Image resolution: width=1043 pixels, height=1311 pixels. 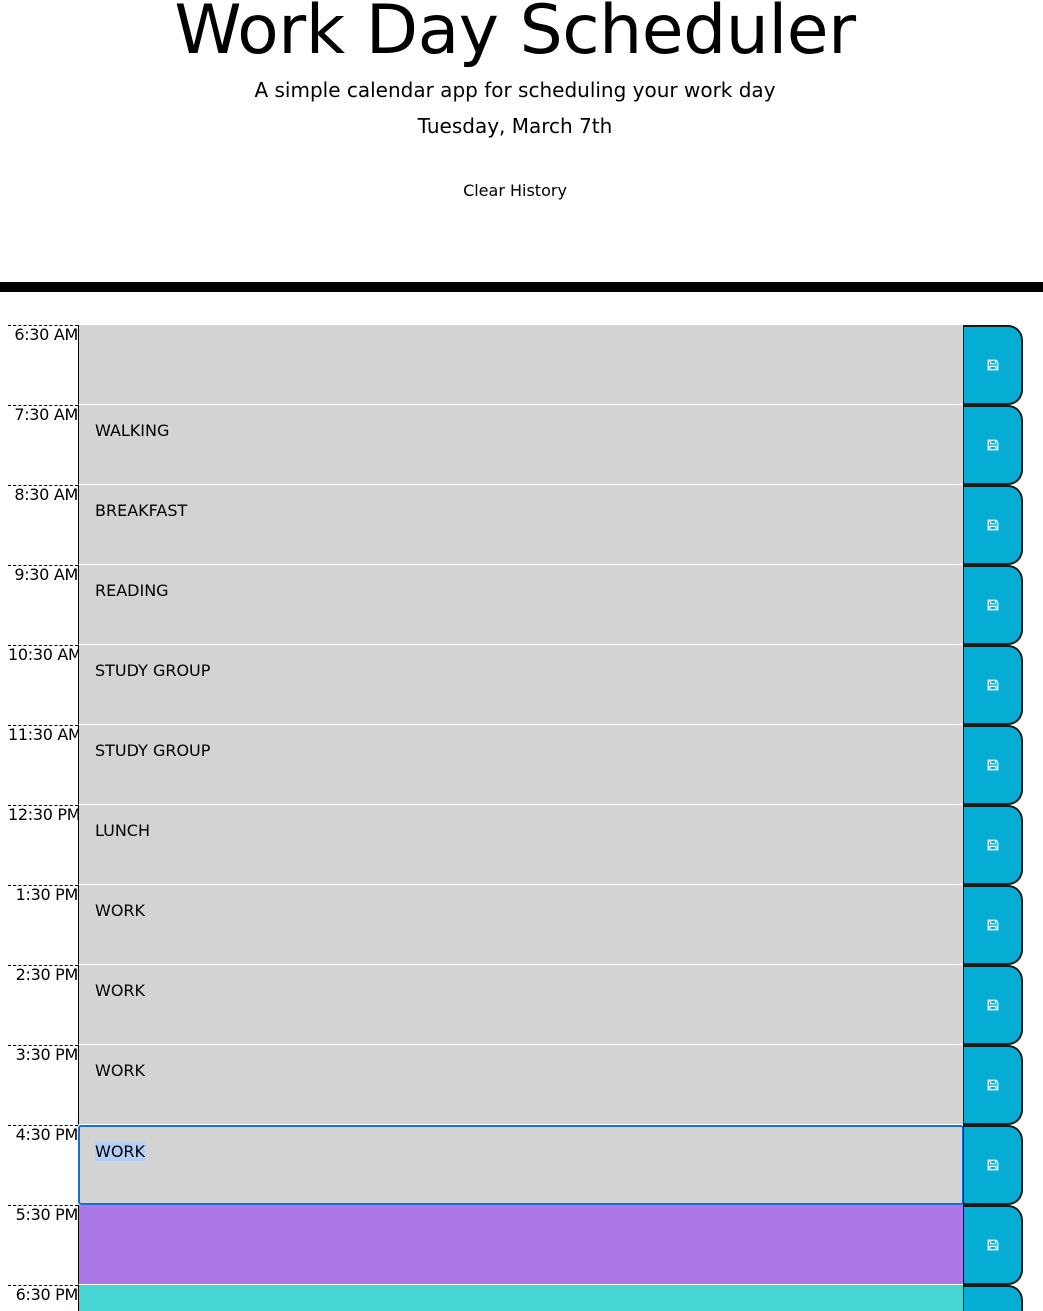 I want to click on time-block-row: 1:30 PM WORK, so click(x=516, y=925).